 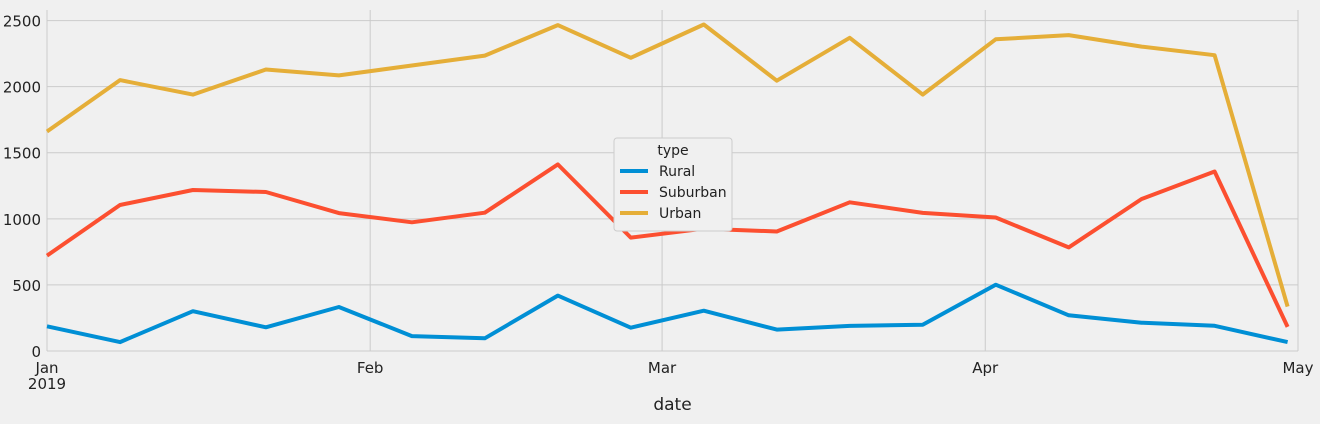 What do you see at coordinates (22, 187) in the screenshot?
I see `y-axis-ticks: 0 500 1000 1500 2000 2500` at bounding box center [22, 187].